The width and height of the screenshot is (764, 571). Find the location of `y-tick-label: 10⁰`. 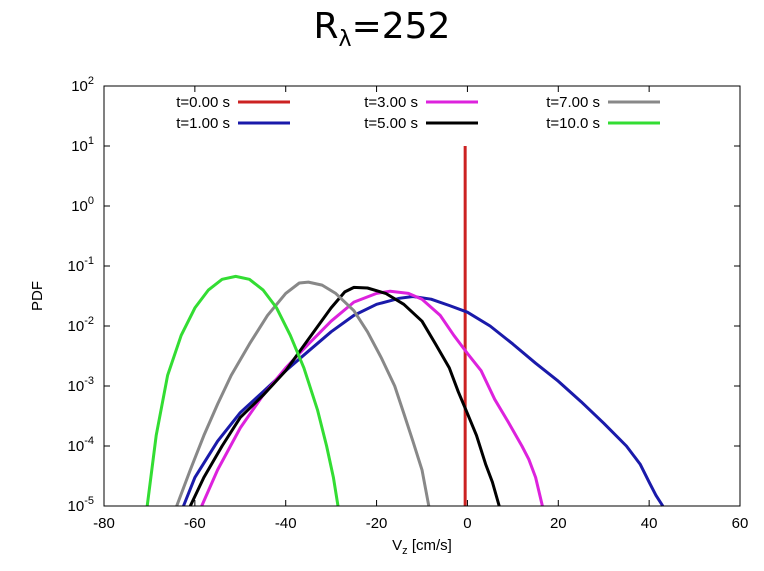

y-tick-label: 10⁰ is located at coordinates (82, 205).